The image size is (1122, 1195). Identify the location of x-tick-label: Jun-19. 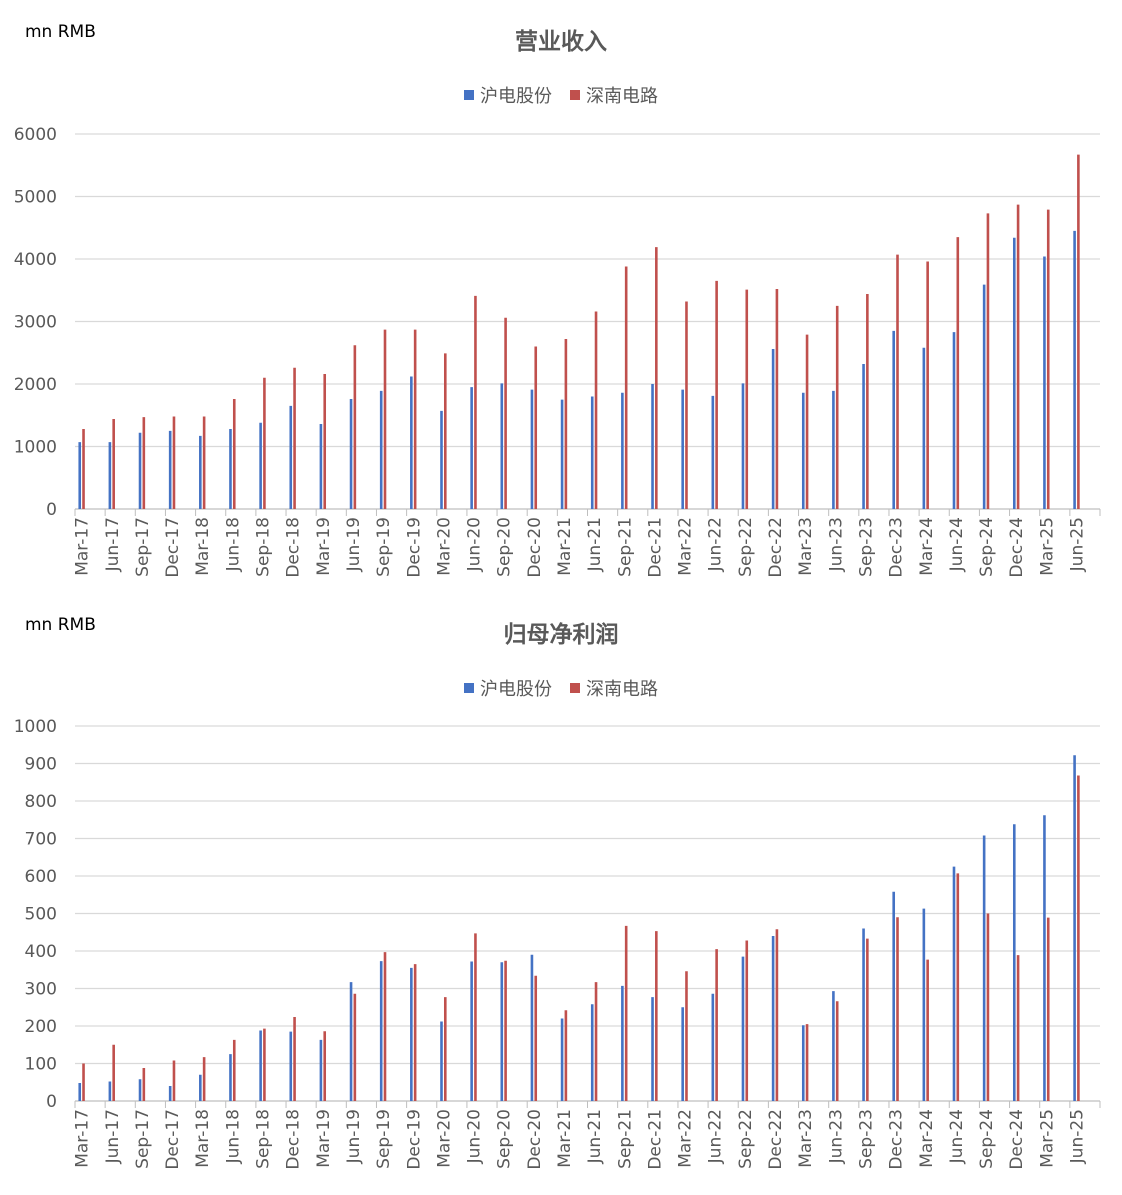
(354, 1136).